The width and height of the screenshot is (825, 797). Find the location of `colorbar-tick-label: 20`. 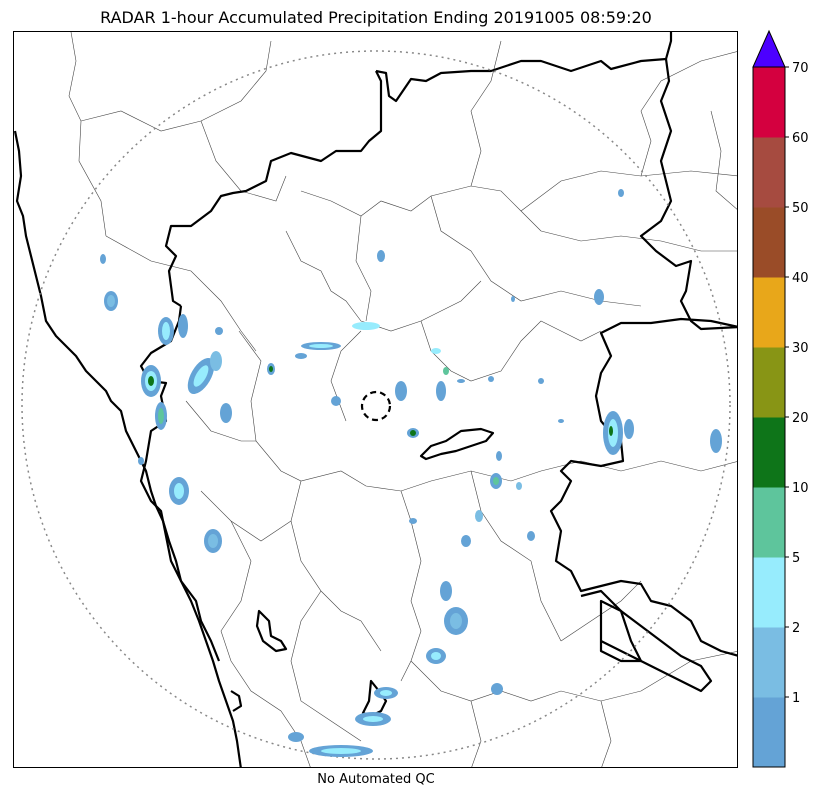

colorbar-tick-label: 20 is located at coordinates (800, 418).